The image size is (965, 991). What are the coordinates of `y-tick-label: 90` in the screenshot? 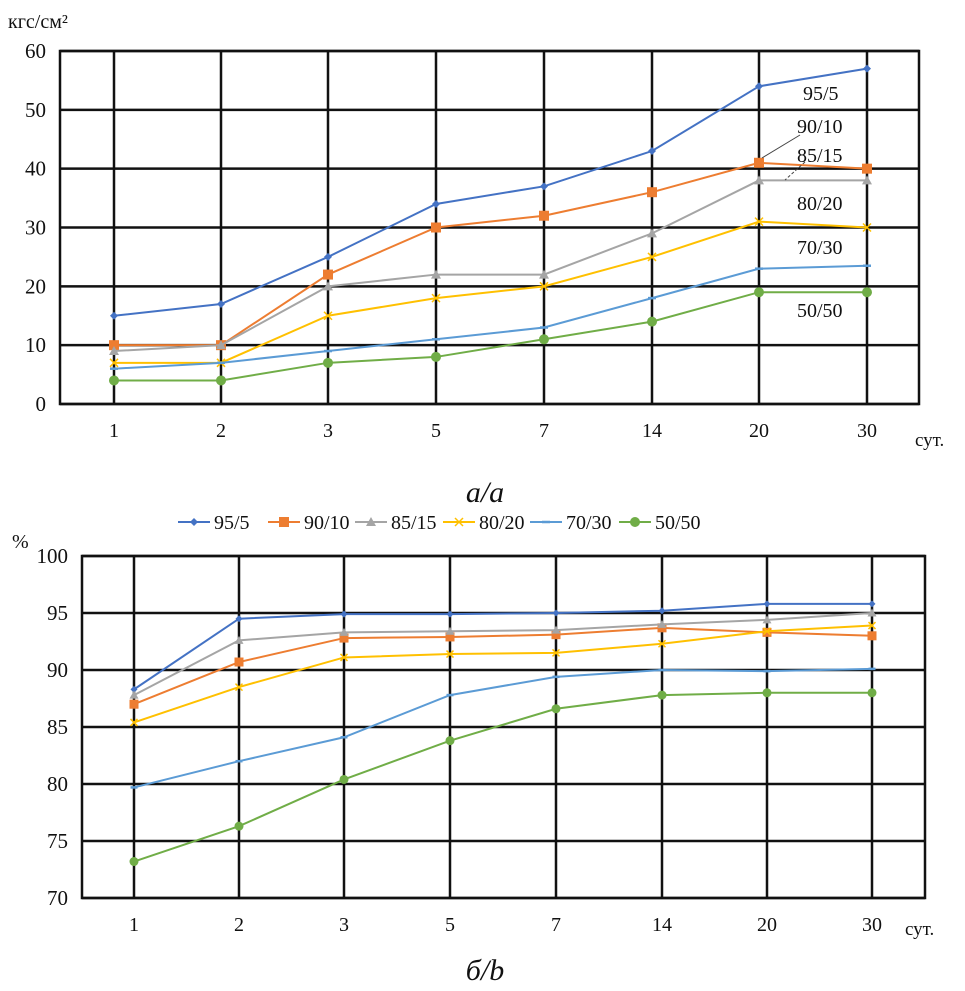 It's located at (57, 670).